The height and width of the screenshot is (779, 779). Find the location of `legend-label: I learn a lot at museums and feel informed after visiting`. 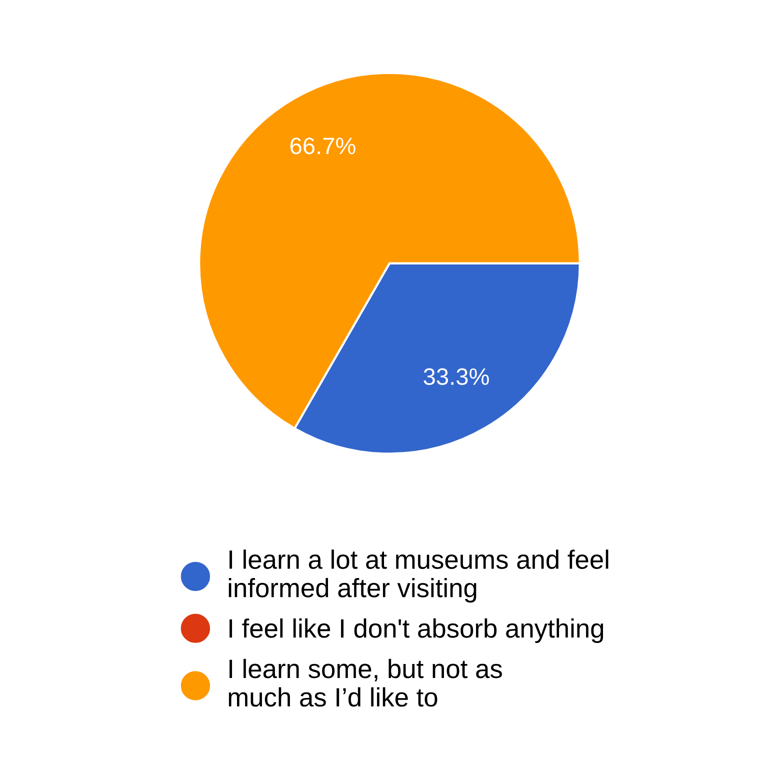

legend-label: I learn a lot at museums and feel informed after visiting is located at coordinates (418, 576).